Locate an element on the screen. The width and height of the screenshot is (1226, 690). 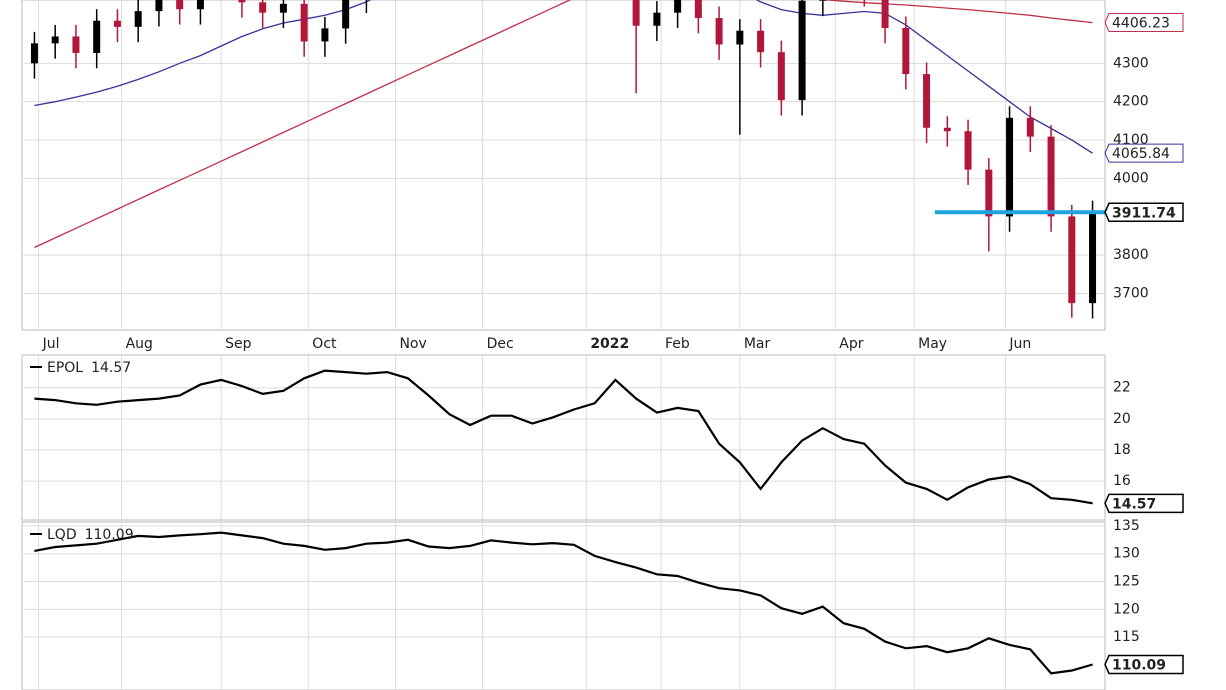
y-tick-label: 4300 is located at coordinates (1131, 63).